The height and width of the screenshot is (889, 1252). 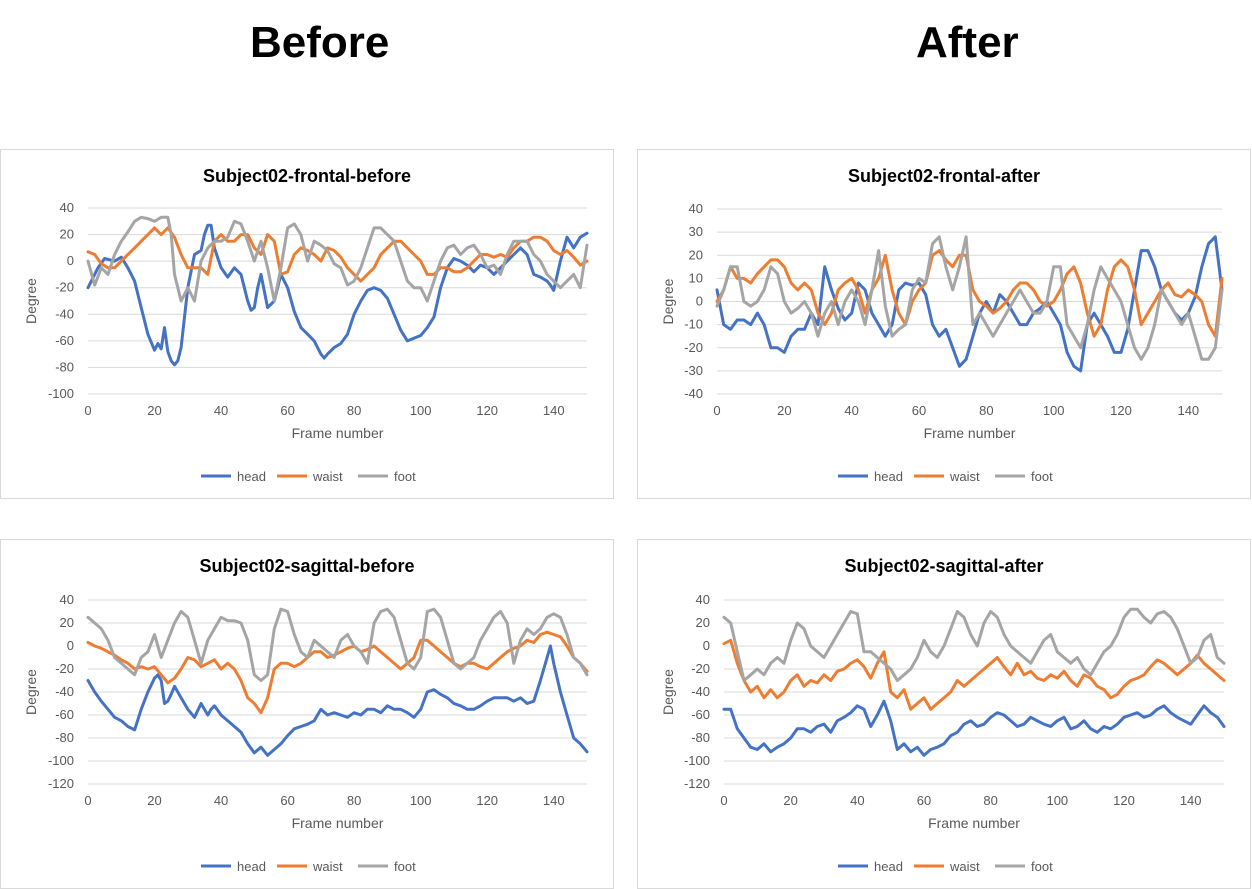 What do you see at coordinates (967, 42) in the screenshot?
I see `heading-after: After` at bounding box center [967, 42].